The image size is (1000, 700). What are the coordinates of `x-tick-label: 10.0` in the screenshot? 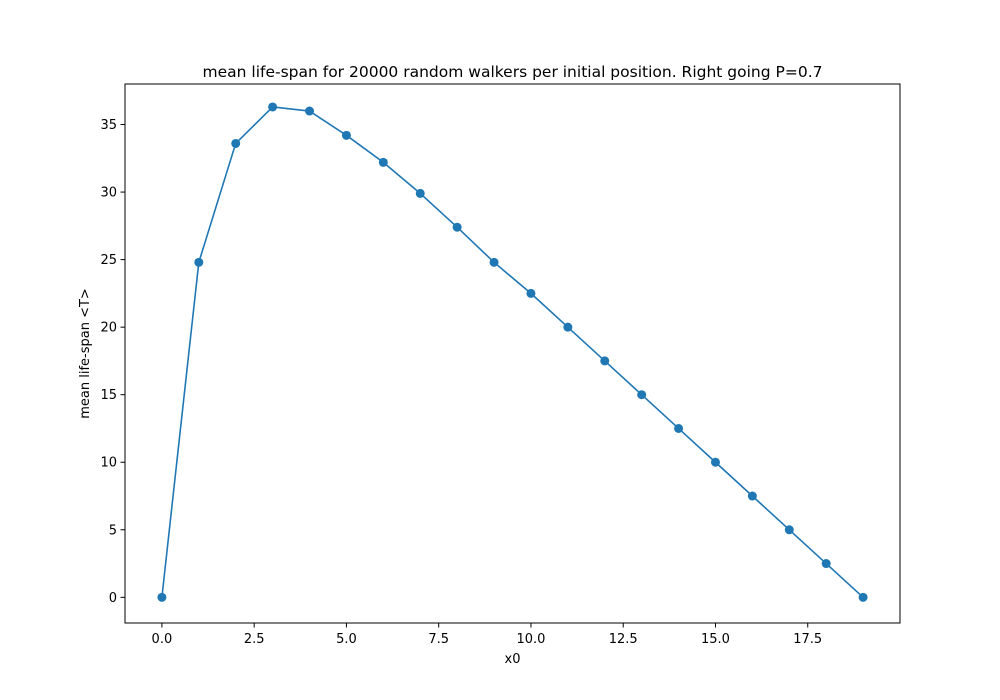 It's located at (530, 639).